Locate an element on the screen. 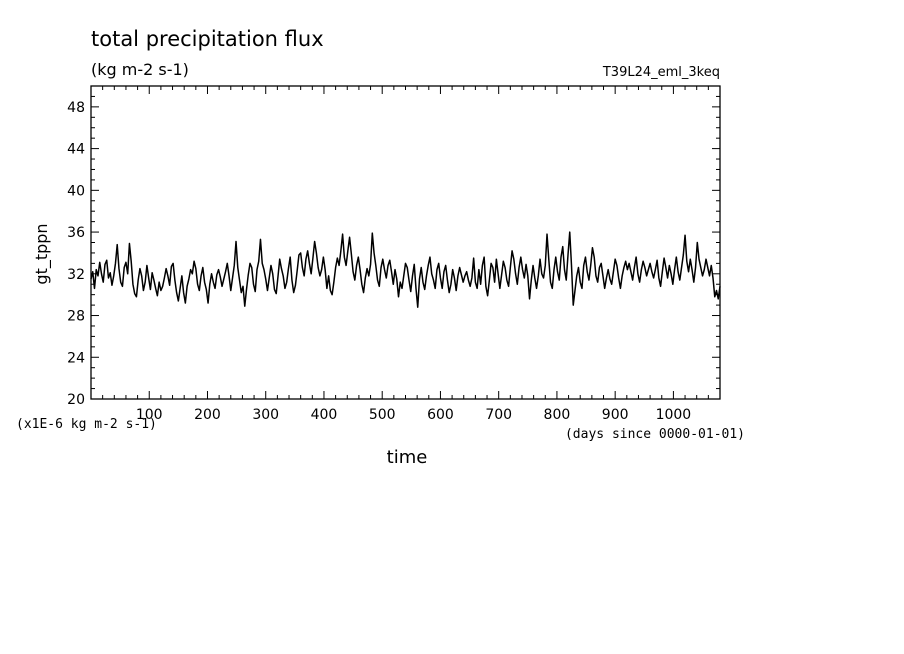  y-tick-label: 20 is located at coordinates (76, 400).